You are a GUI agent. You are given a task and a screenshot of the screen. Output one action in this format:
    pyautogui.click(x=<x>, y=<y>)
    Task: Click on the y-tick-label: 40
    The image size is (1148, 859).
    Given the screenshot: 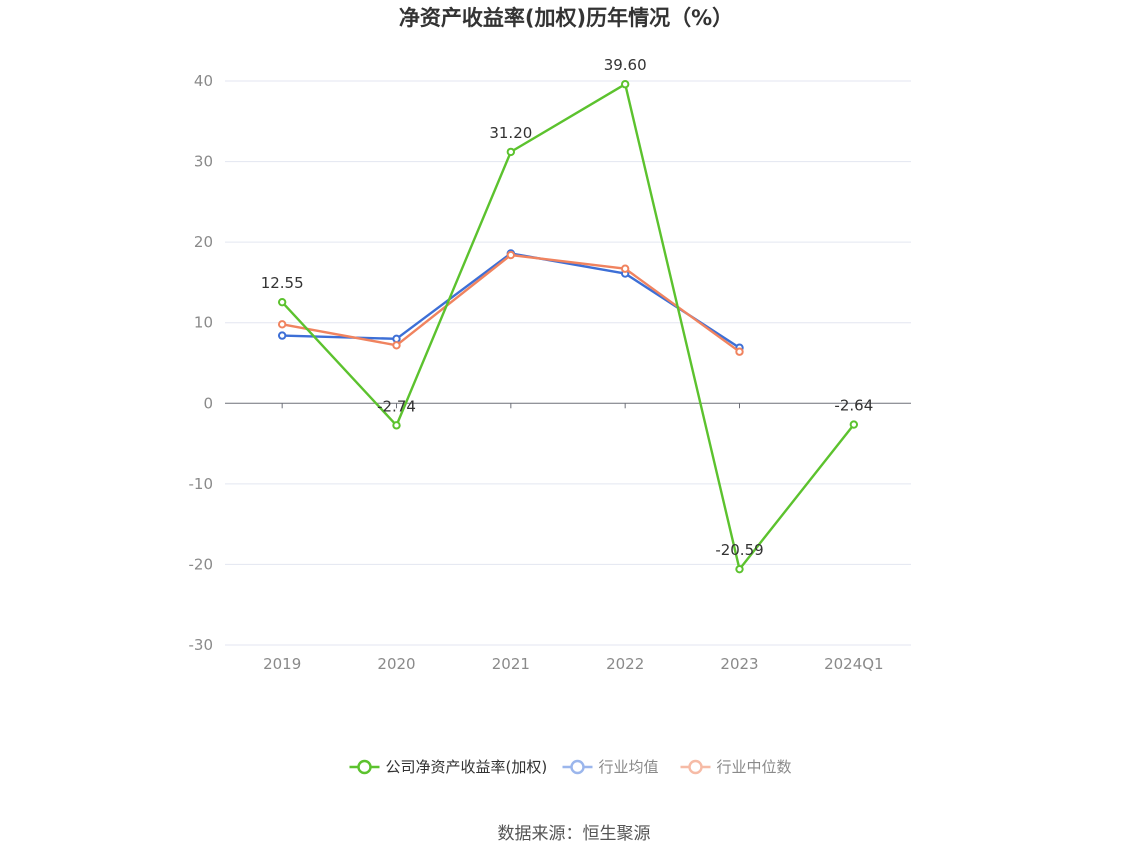 What is the action you would take?
    pyautogui.click(x=203, y=81)
    